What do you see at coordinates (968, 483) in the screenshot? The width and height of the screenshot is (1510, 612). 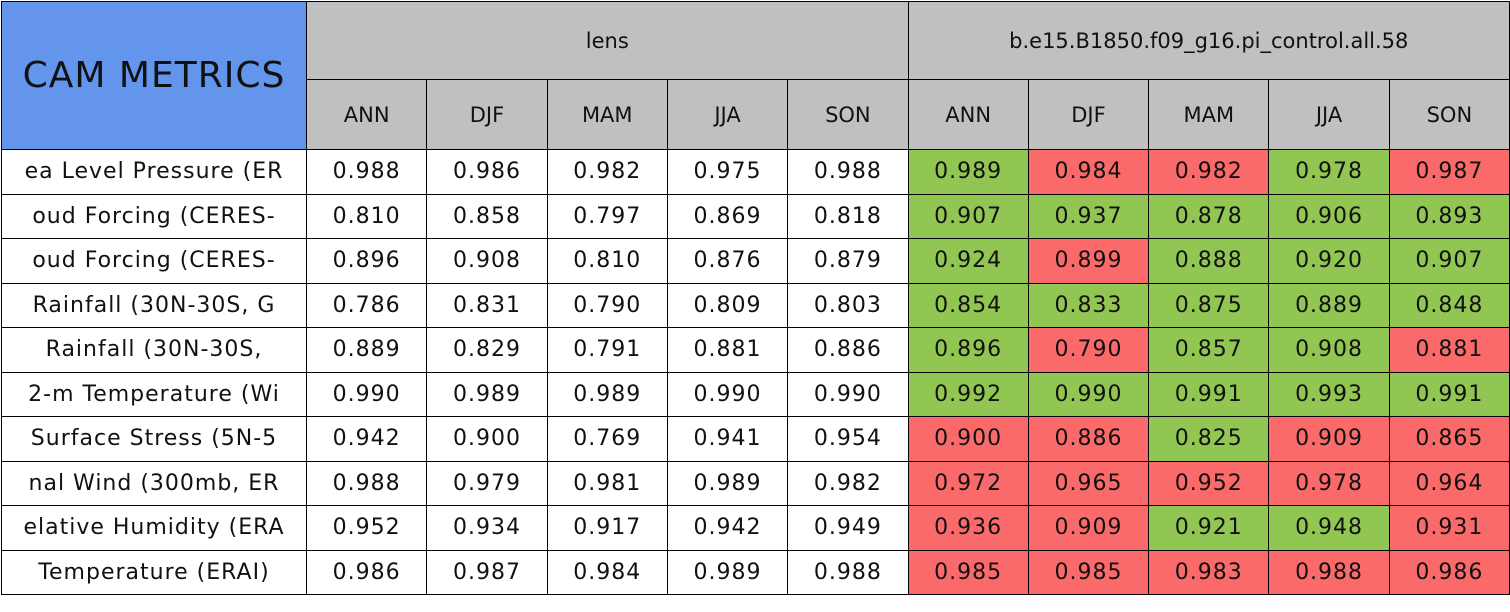 I see `value-cell: 0.972` at bounding box center [968, 483].